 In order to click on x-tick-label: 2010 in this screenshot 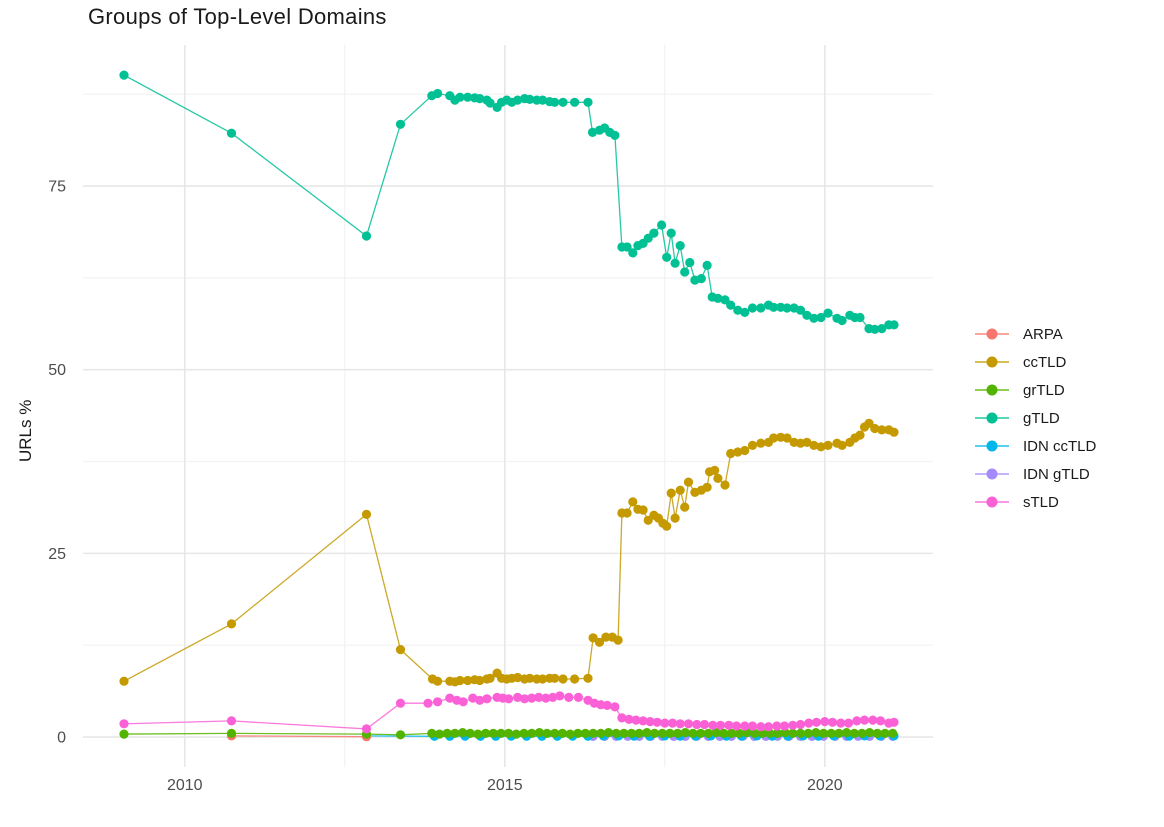, I will do `click(185, 785)`.